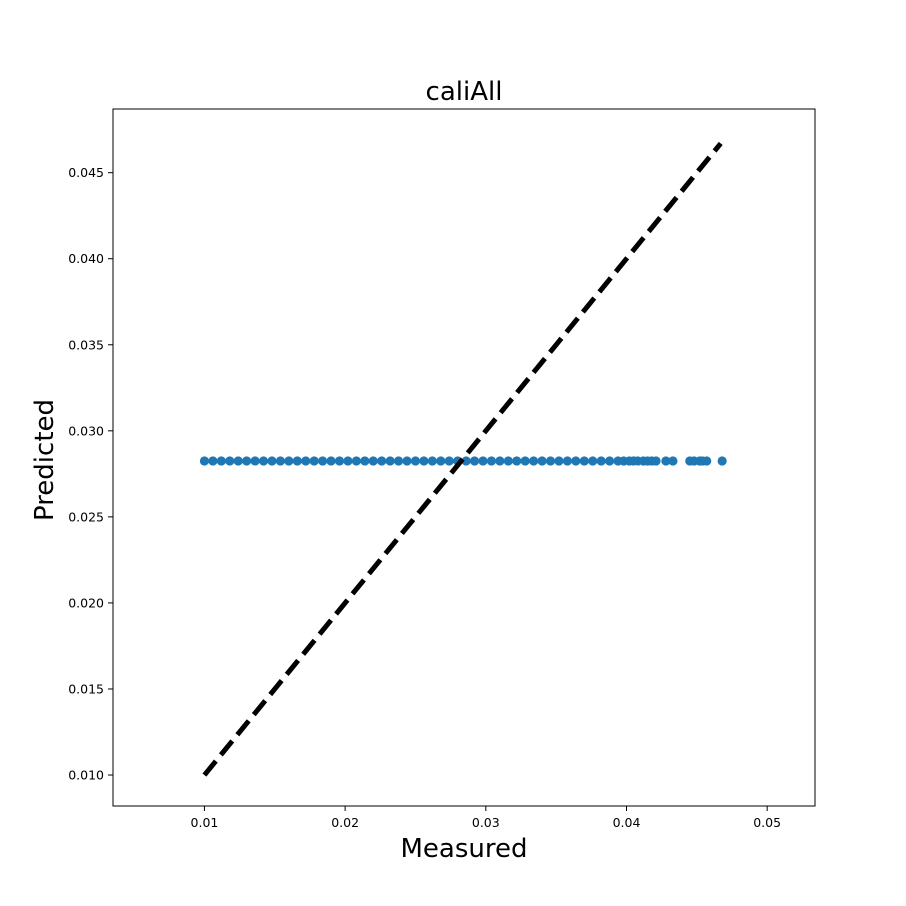 This screenshot has width=906, height=906. What do you see at coordinates (767, 822) in the screenshot?
I see `x-tick-label: 0.05` at bounding box center [767, 822].